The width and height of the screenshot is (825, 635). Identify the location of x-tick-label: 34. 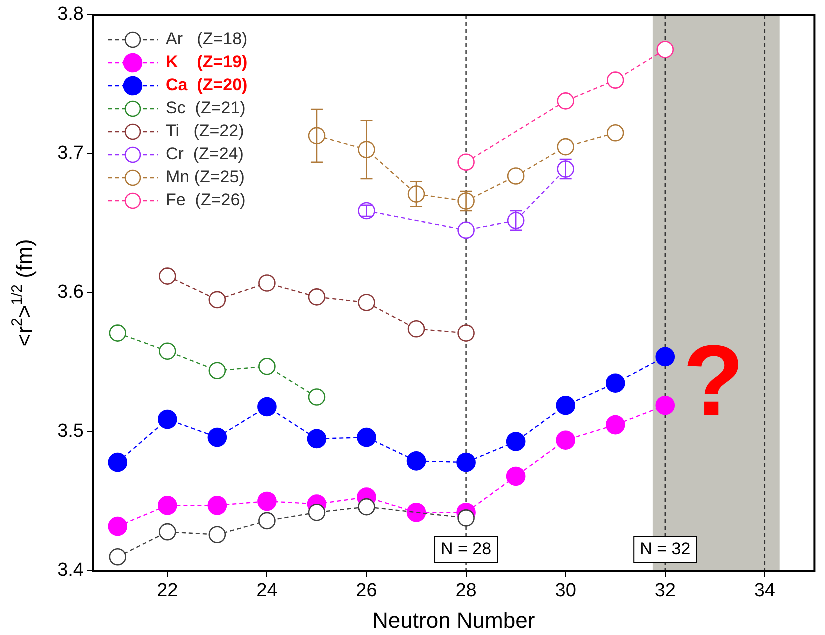
(765, 591).